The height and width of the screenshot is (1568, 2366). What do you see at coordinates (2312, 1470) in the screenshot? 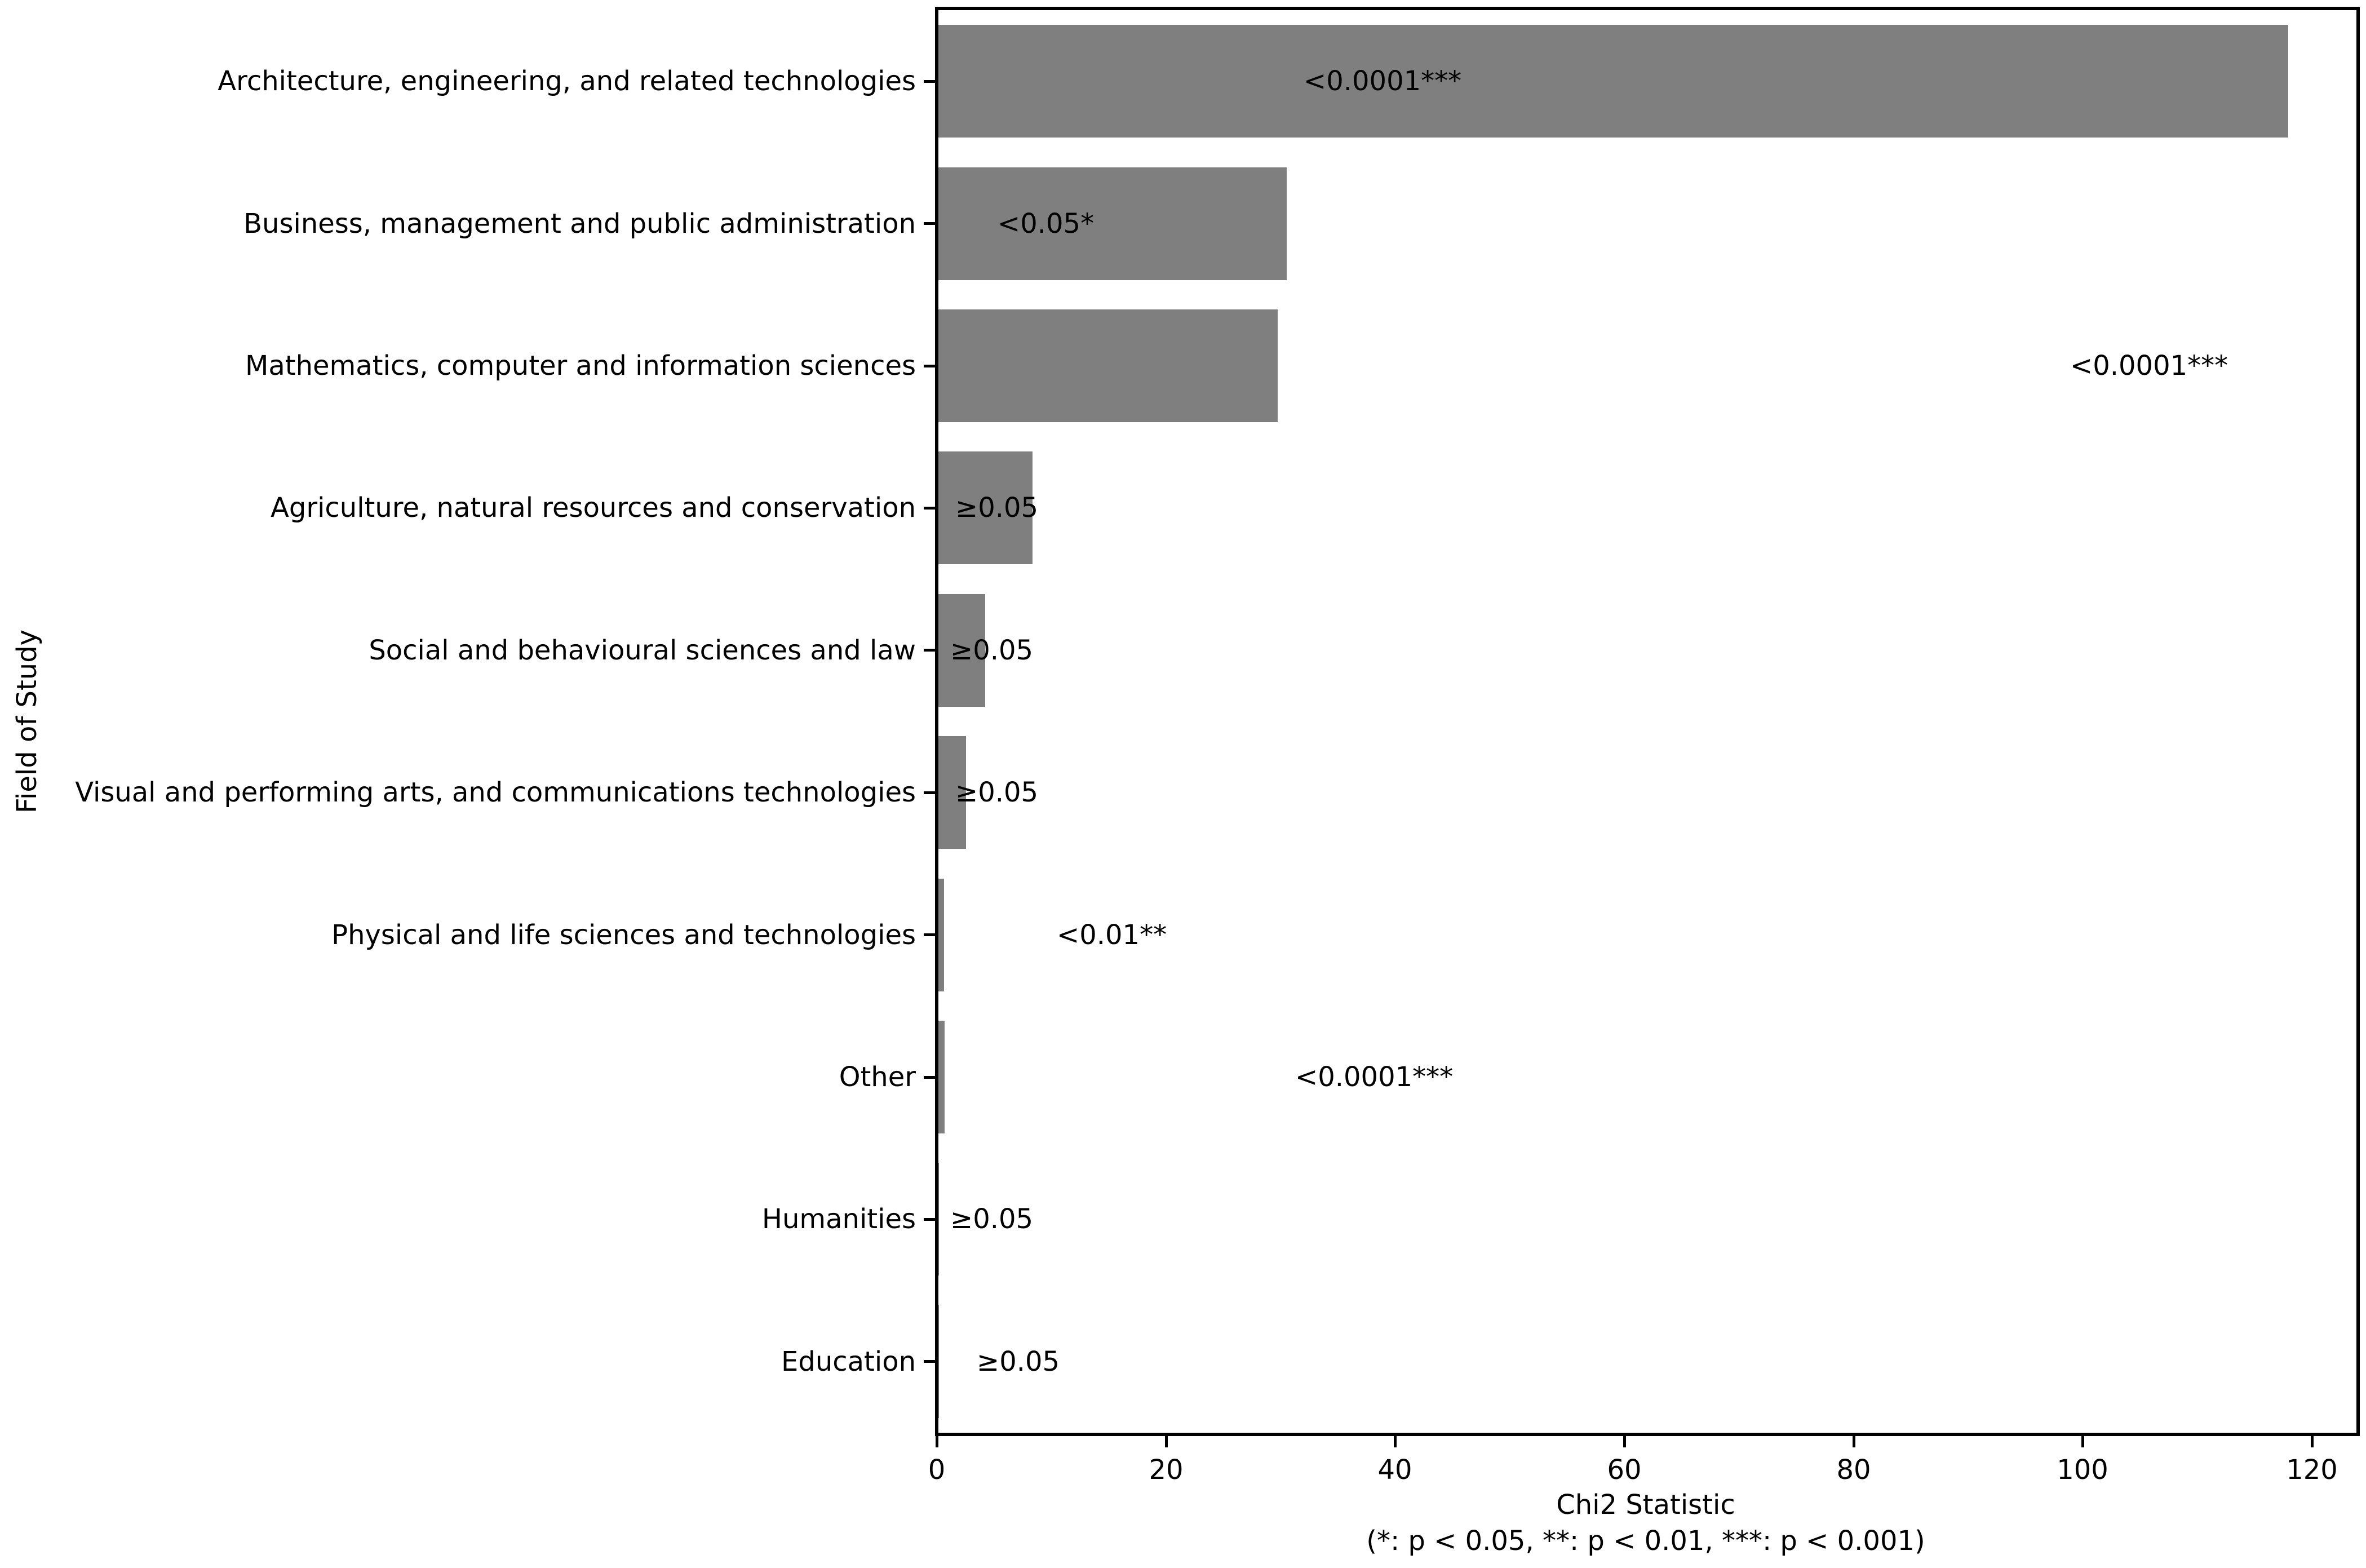
I see `x-tick-label: 120` at bounding box center [2312, 1470].